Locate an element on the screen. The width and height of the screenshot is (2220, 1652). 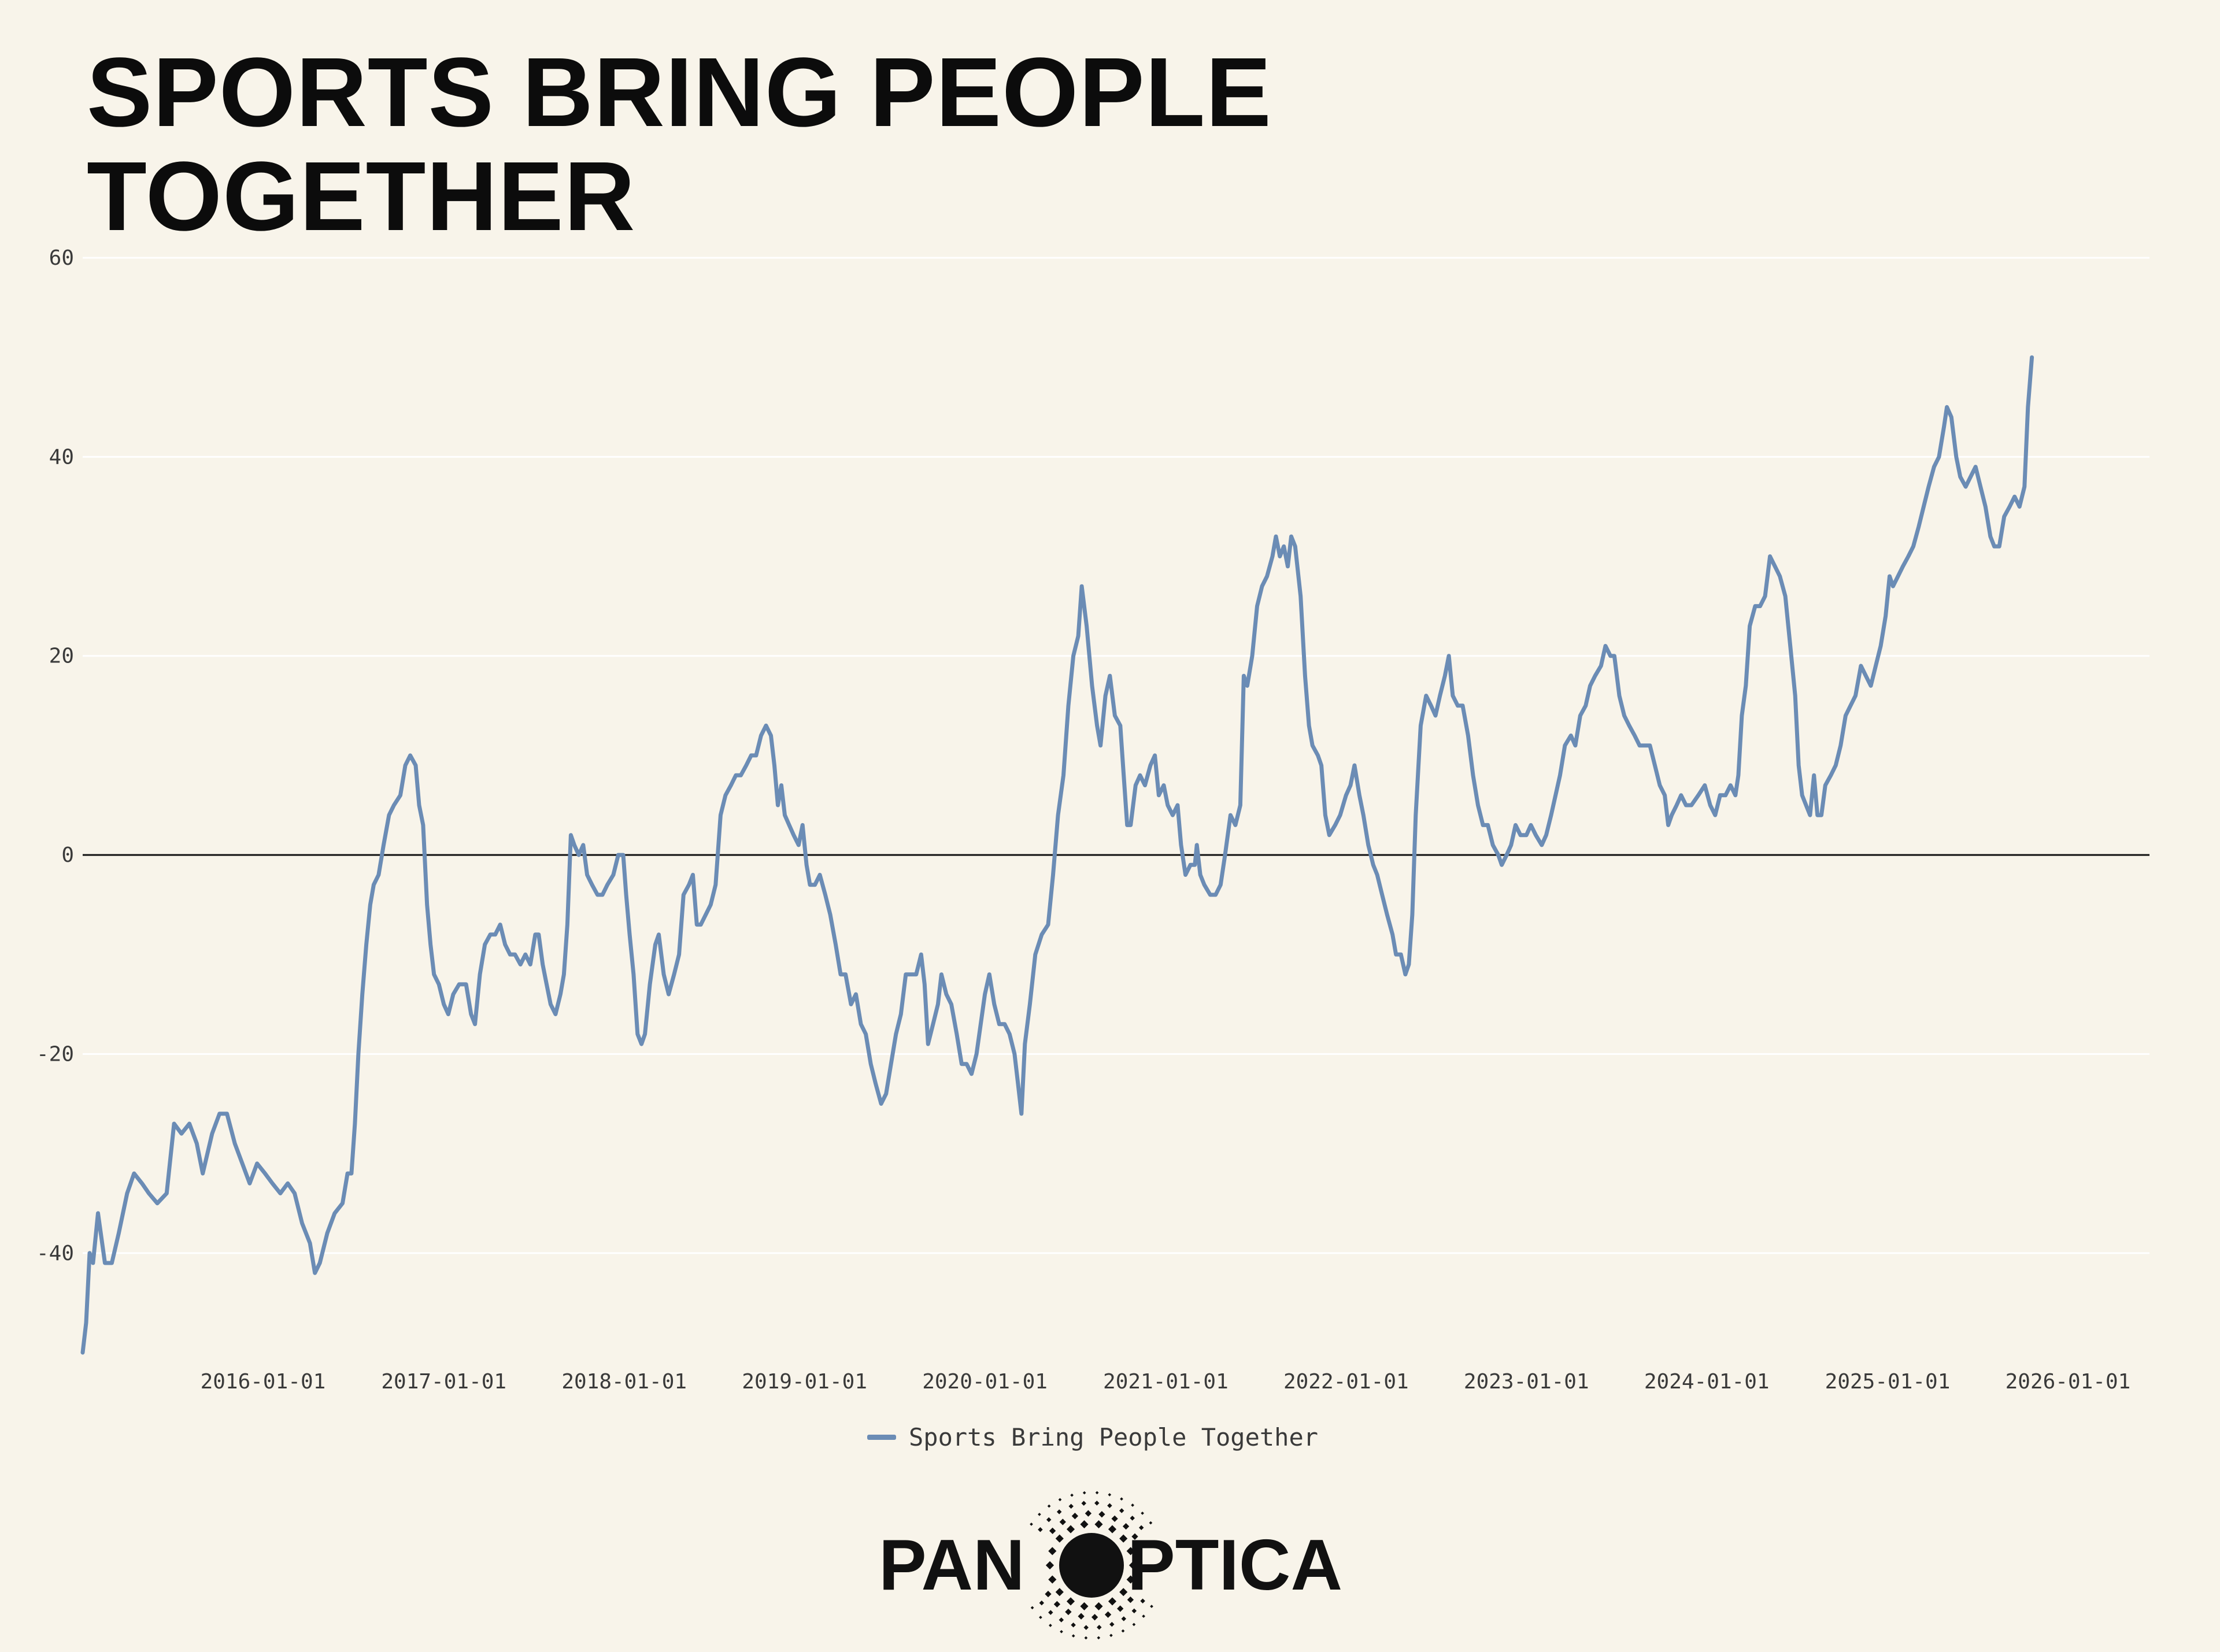
x-tick-label: 2021-01-01 is located at coordinates (1166, 1382).